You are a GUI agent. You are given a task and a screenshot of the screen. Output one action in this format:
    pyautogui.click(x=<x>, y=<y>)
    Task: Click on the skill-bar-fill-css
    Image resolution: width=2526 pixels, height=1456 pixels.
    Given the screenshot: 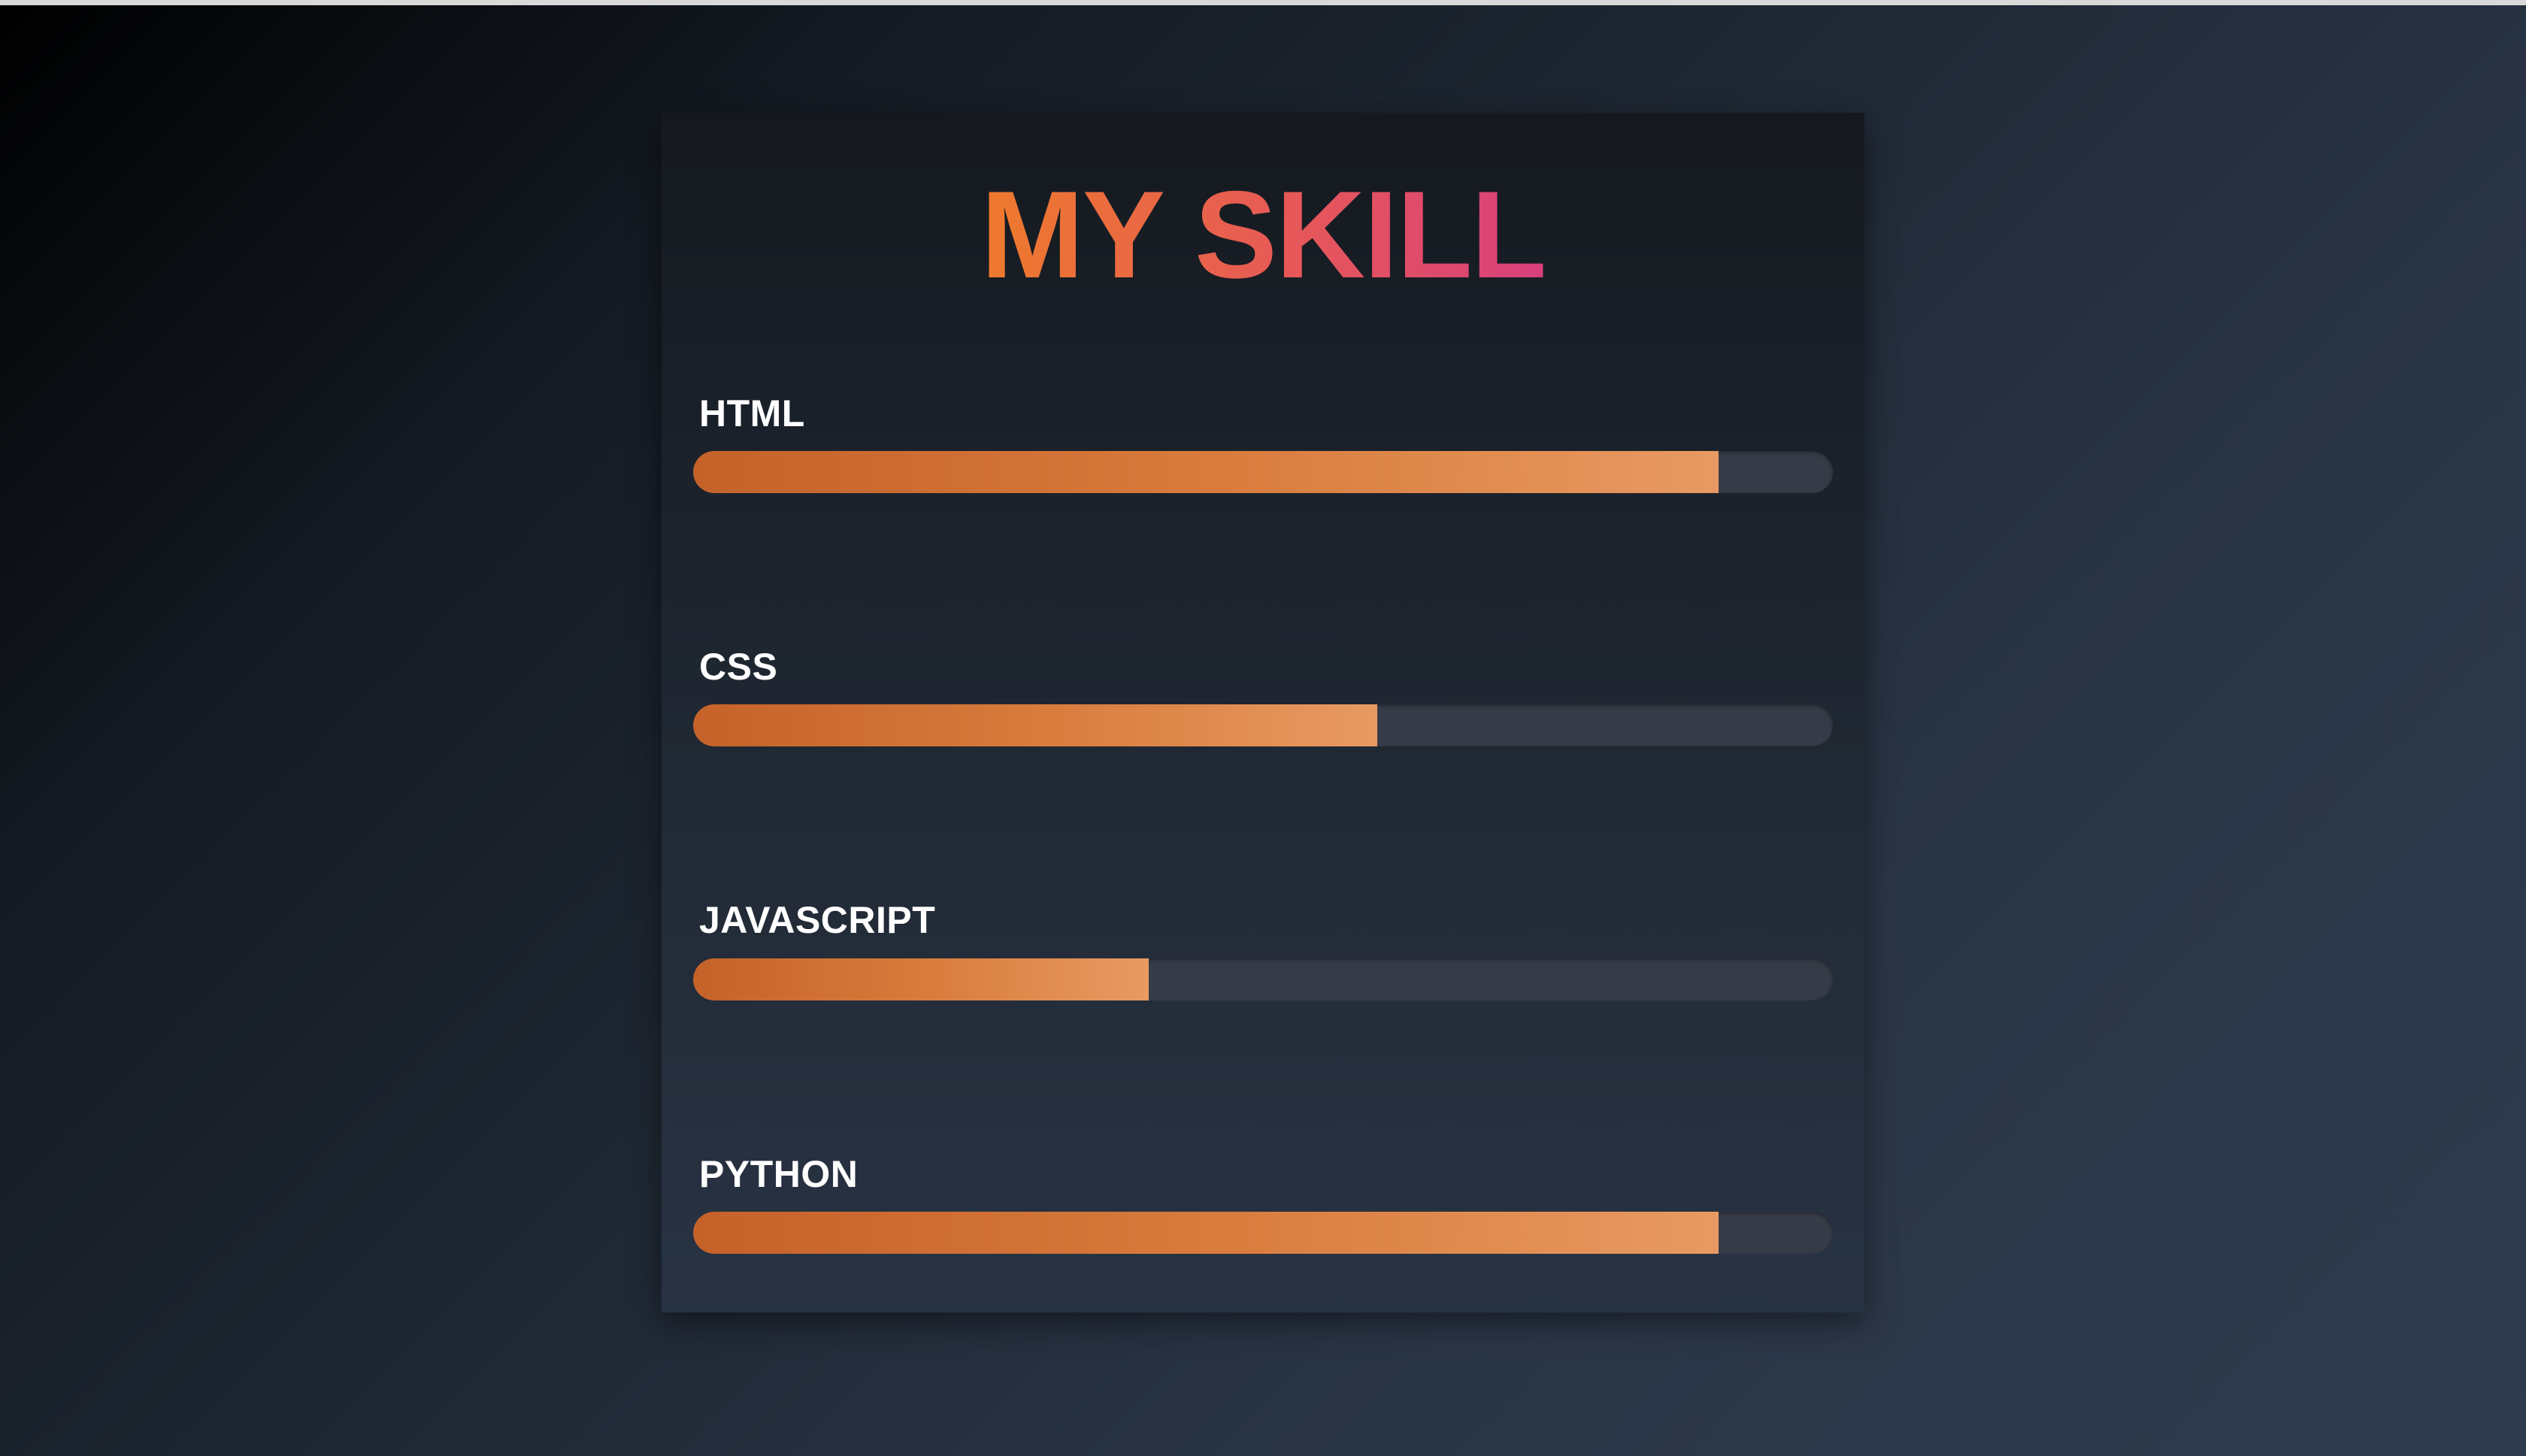 What is the action you would take?
    pyautogui.click(x=1035, y=725)
    